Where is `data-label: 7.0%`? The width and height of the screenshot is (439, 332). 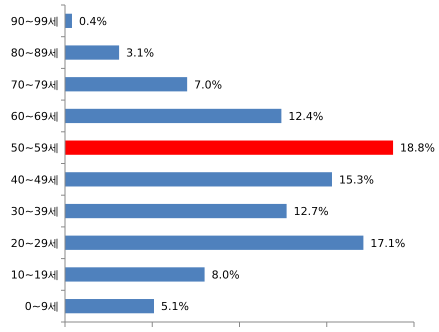
data-label: 7.0% is located at coordinates (208, 85).